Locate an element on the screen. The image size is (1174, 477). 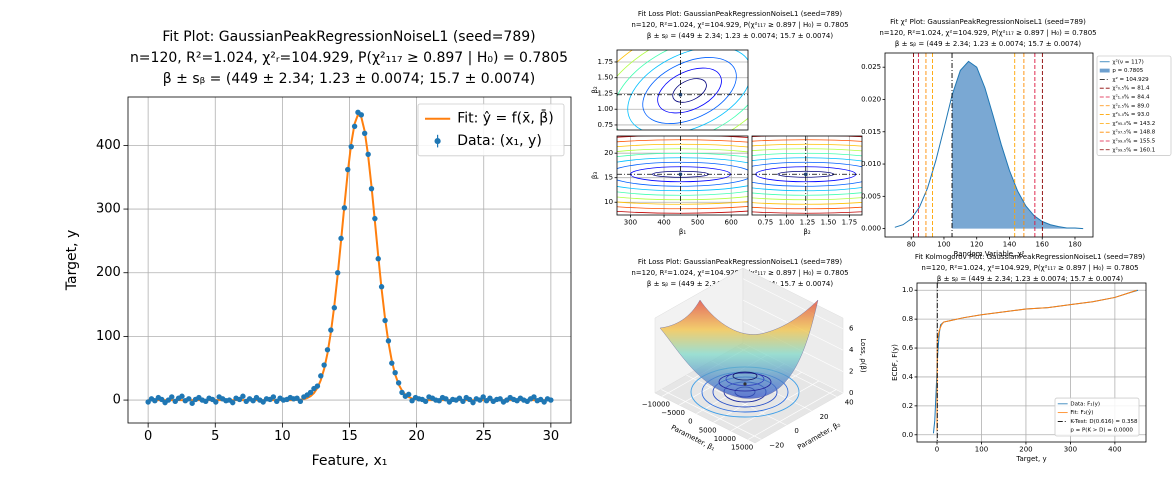
y-tick-label: 0.75 is located at coordinates (606, 125).